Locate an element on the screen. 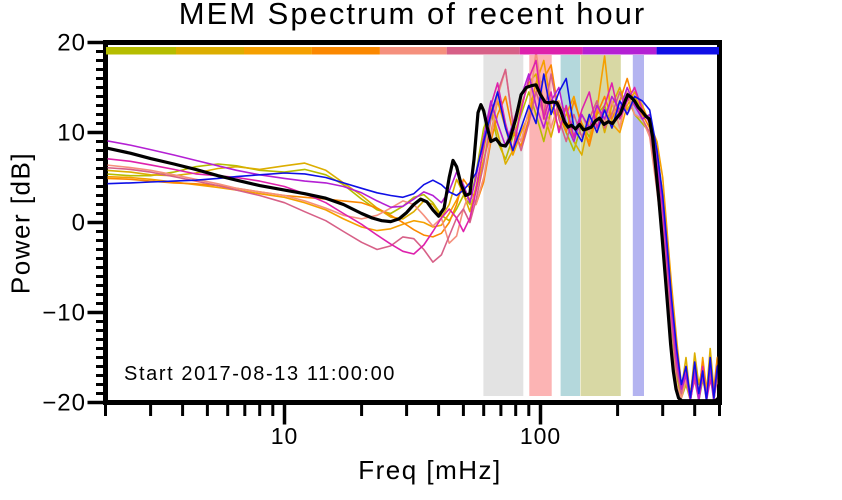  y-tick-label: −20 is located at coordinates (64, 403).